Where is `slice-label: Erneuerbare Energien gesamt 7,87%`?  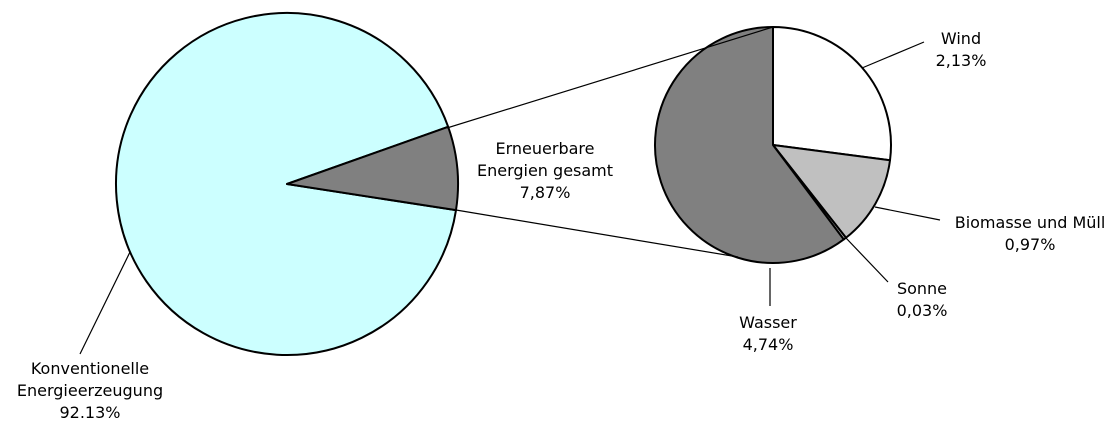
slice-label: Erneuerbare Energien gesamt 7,87% is located at coordinates (545, 171).